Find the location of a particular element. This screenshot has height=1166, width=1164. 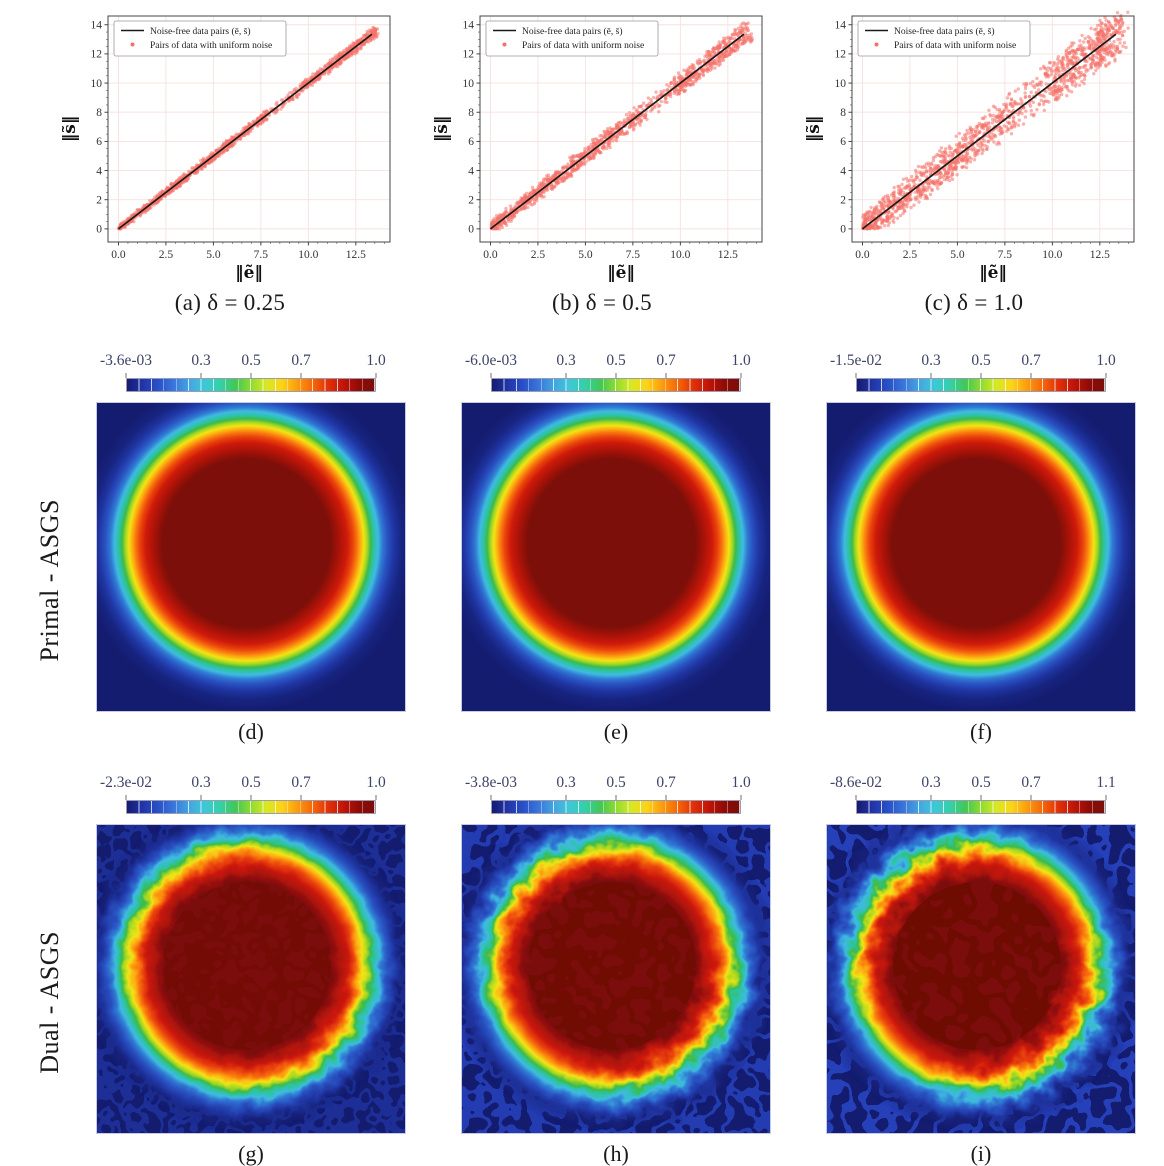

row-label-dual: Dual - ASGS is located at coordinates (50, 994).